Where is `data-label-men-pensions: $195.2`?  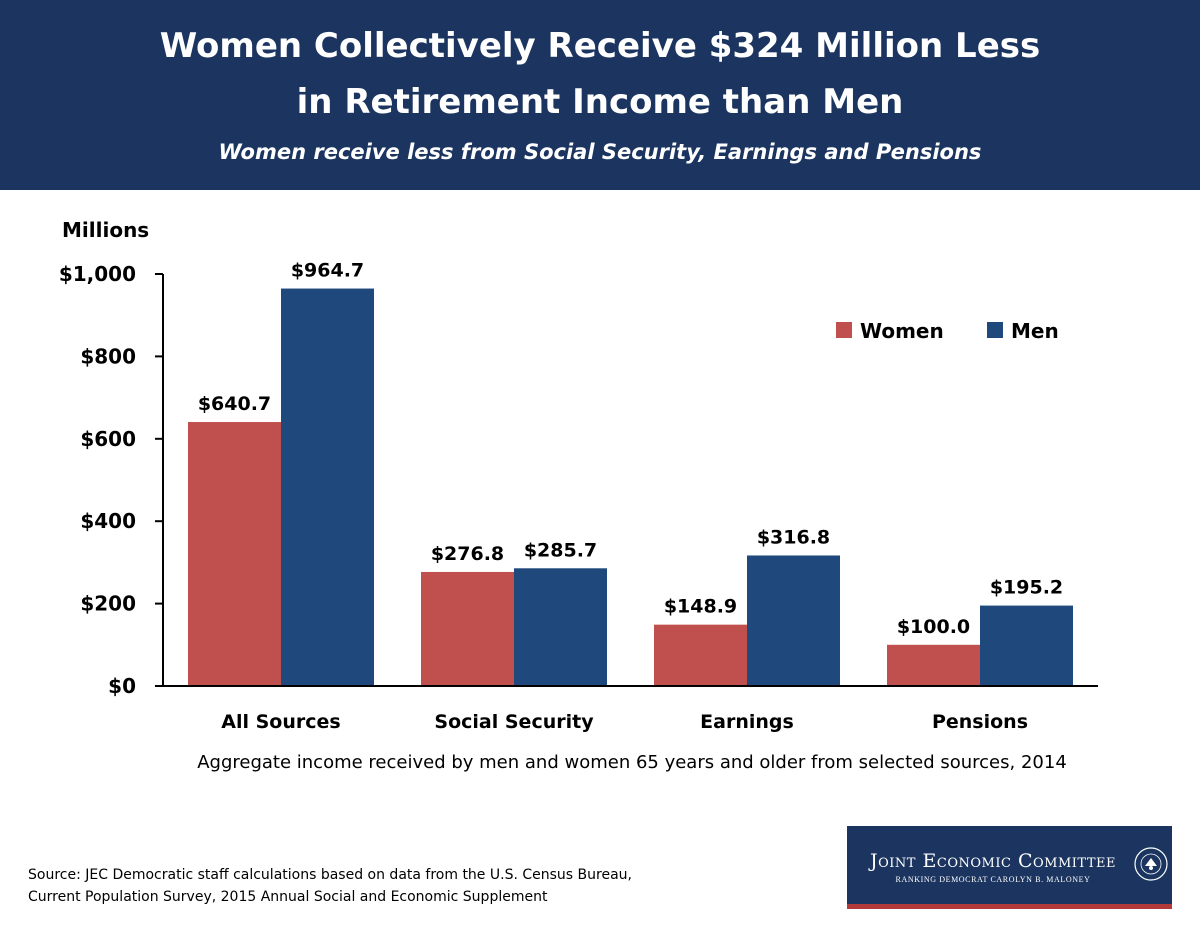
data-label-men-pensions: $195.2 is located at coordinates (1026, 588).